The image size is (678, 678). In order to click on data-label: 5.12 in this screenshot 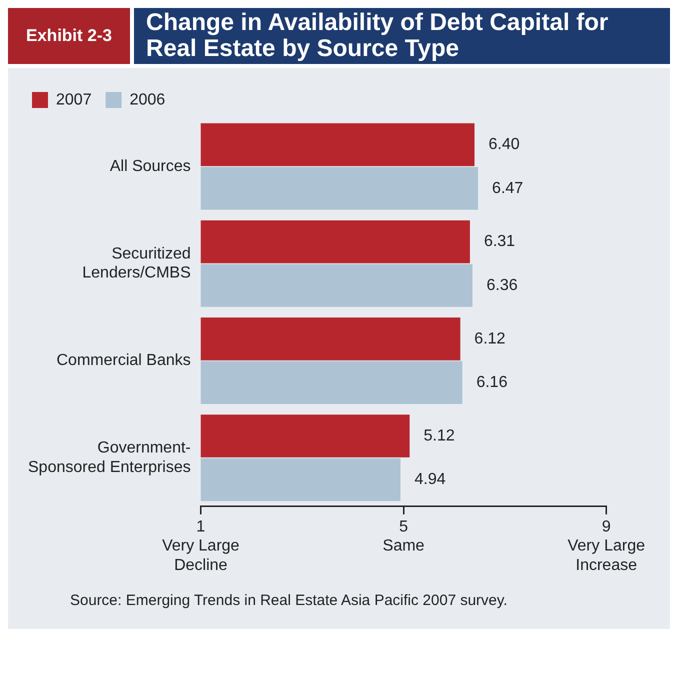, I will do `click(439, 435)`.